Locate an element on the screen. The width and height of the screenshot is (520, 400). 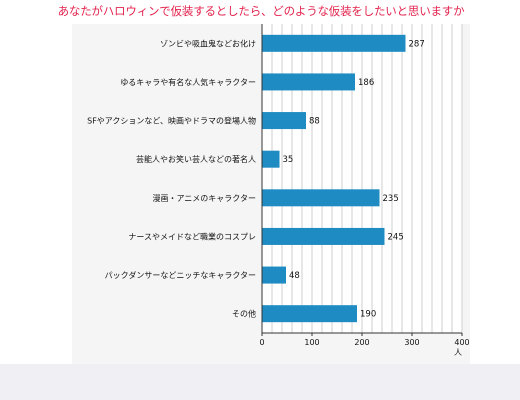
data-label: 48 is located at coordinates (294, 276).